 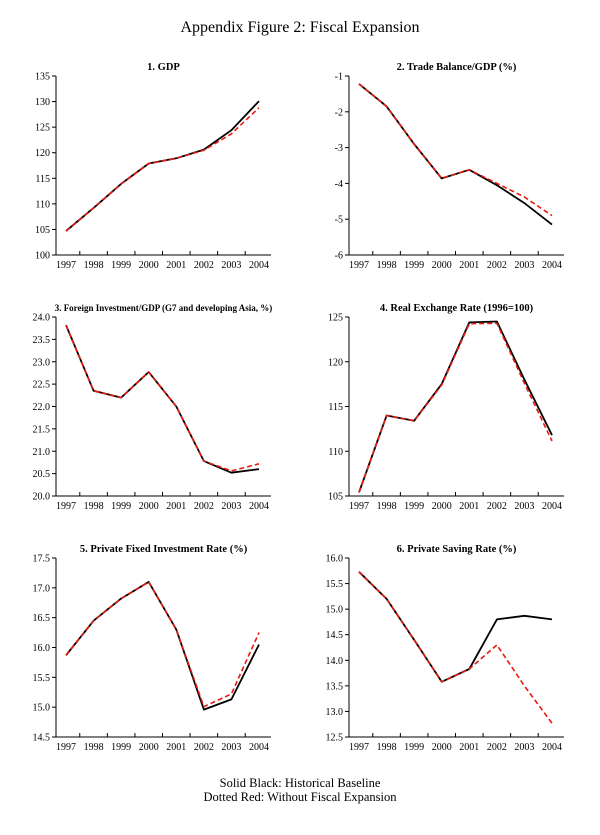 I want to click on svg-text:4. Real Exchange Rate (1996=10: 4. Real Exchange Rate (1996=100), so click(x=457, y=308).